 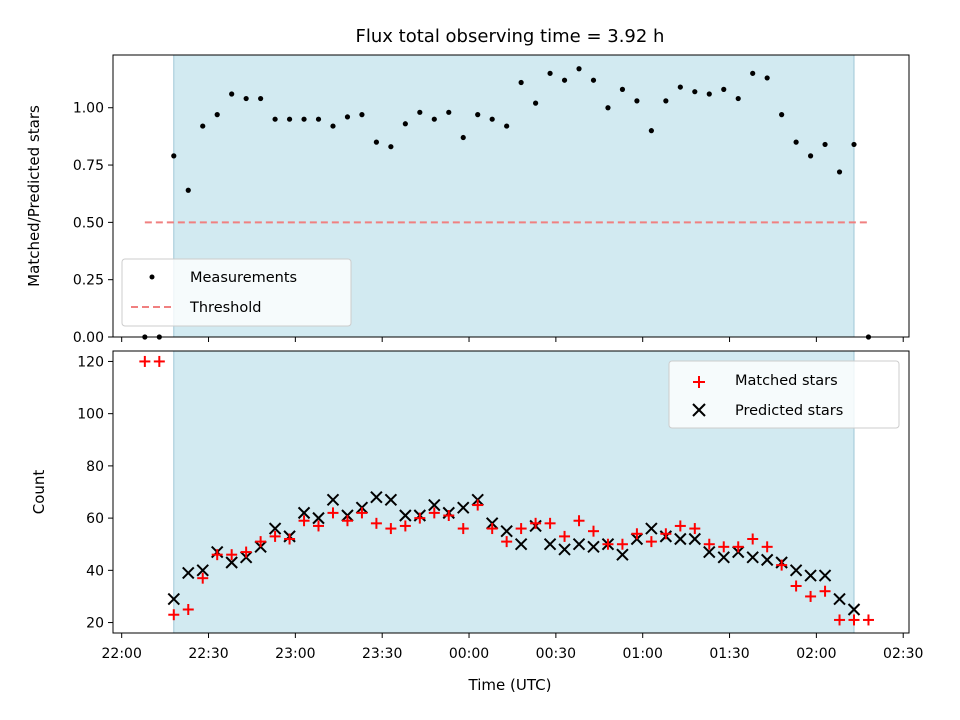 What do you see at coordinates (903, 654) in the screenshot?
I see `x-tick-label: 02:30` at bounding box center [903, 654].